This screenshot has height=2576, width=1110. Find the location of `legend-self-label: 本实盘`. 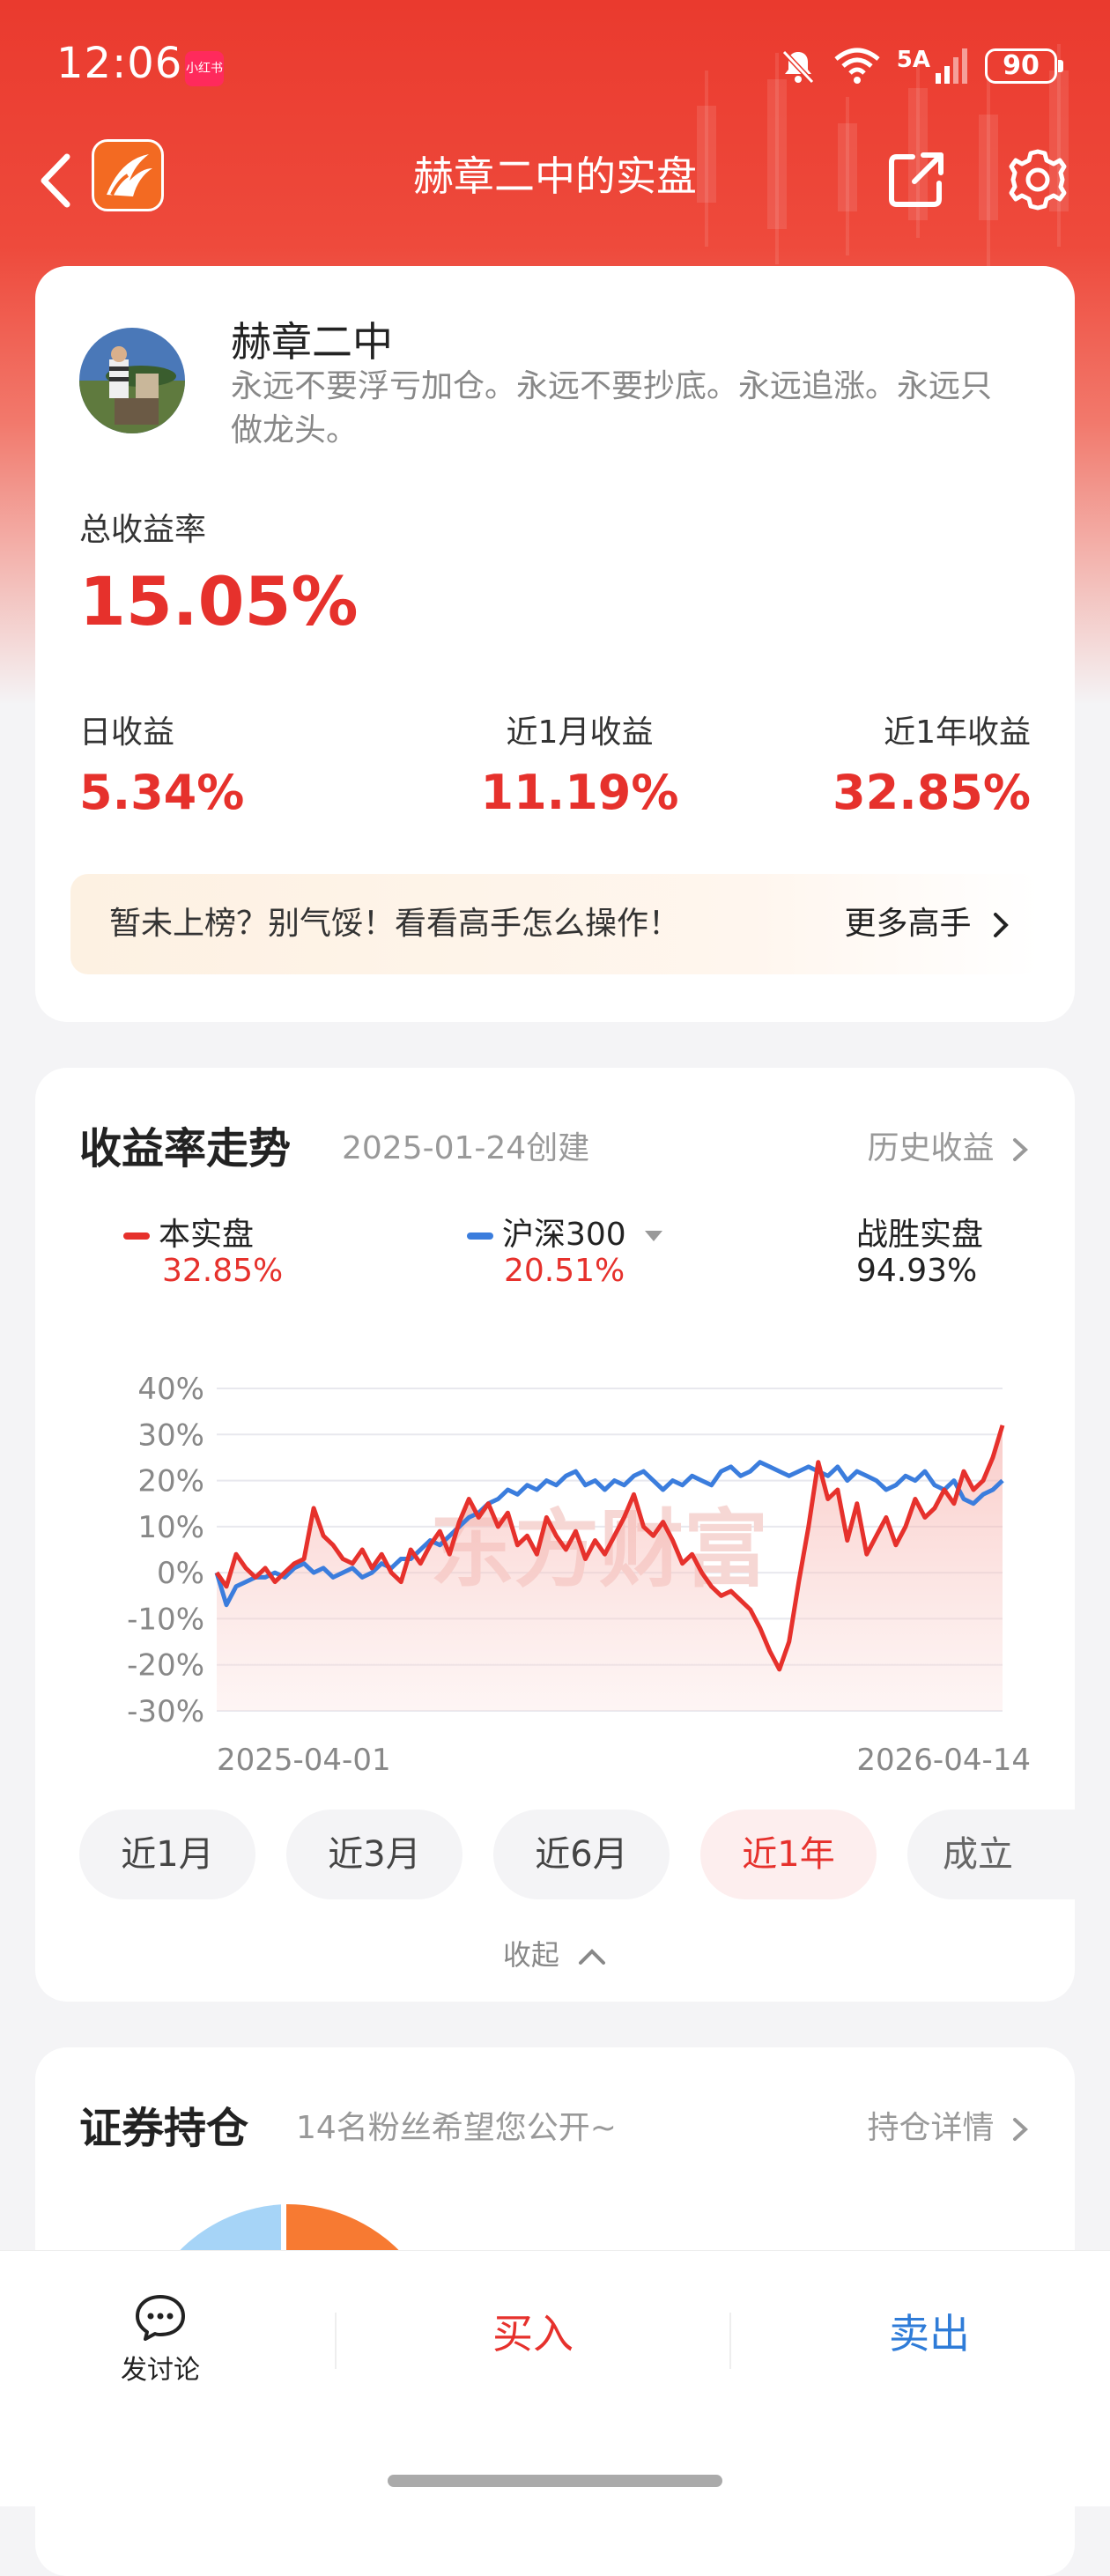

legend-self-label: 本实盘 is located at coordinates (207, 1235).